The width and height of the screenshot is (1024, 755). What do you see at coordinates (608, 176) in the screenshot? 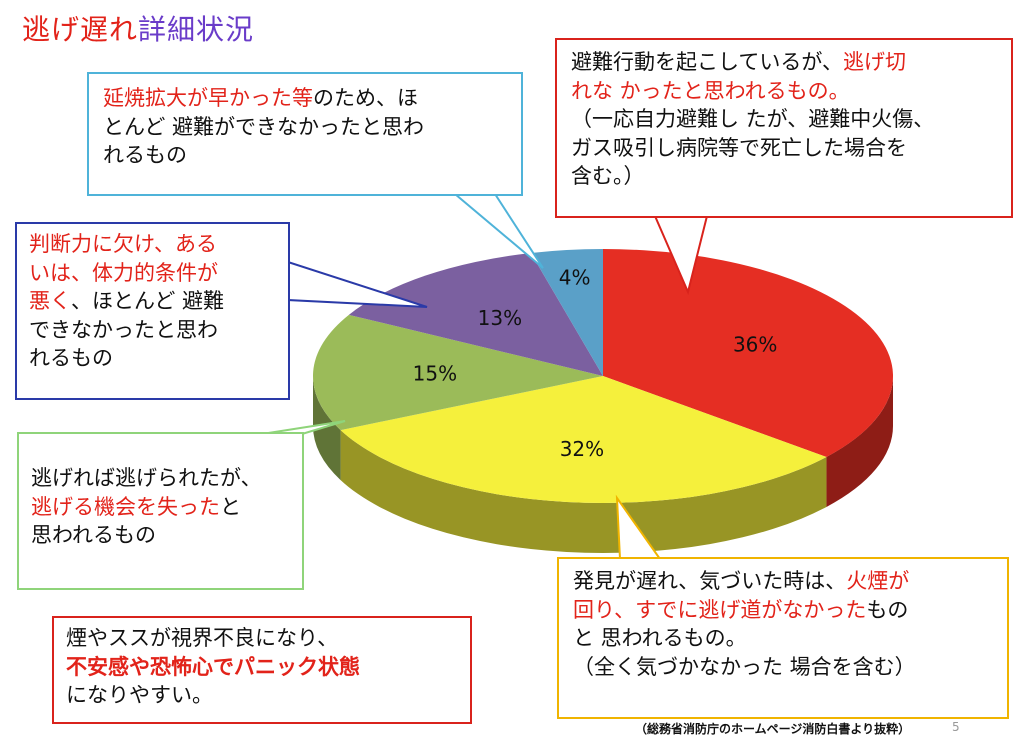
I see `callout-escape-failed-line5: 含む。）` at bounding box center [608, 176].